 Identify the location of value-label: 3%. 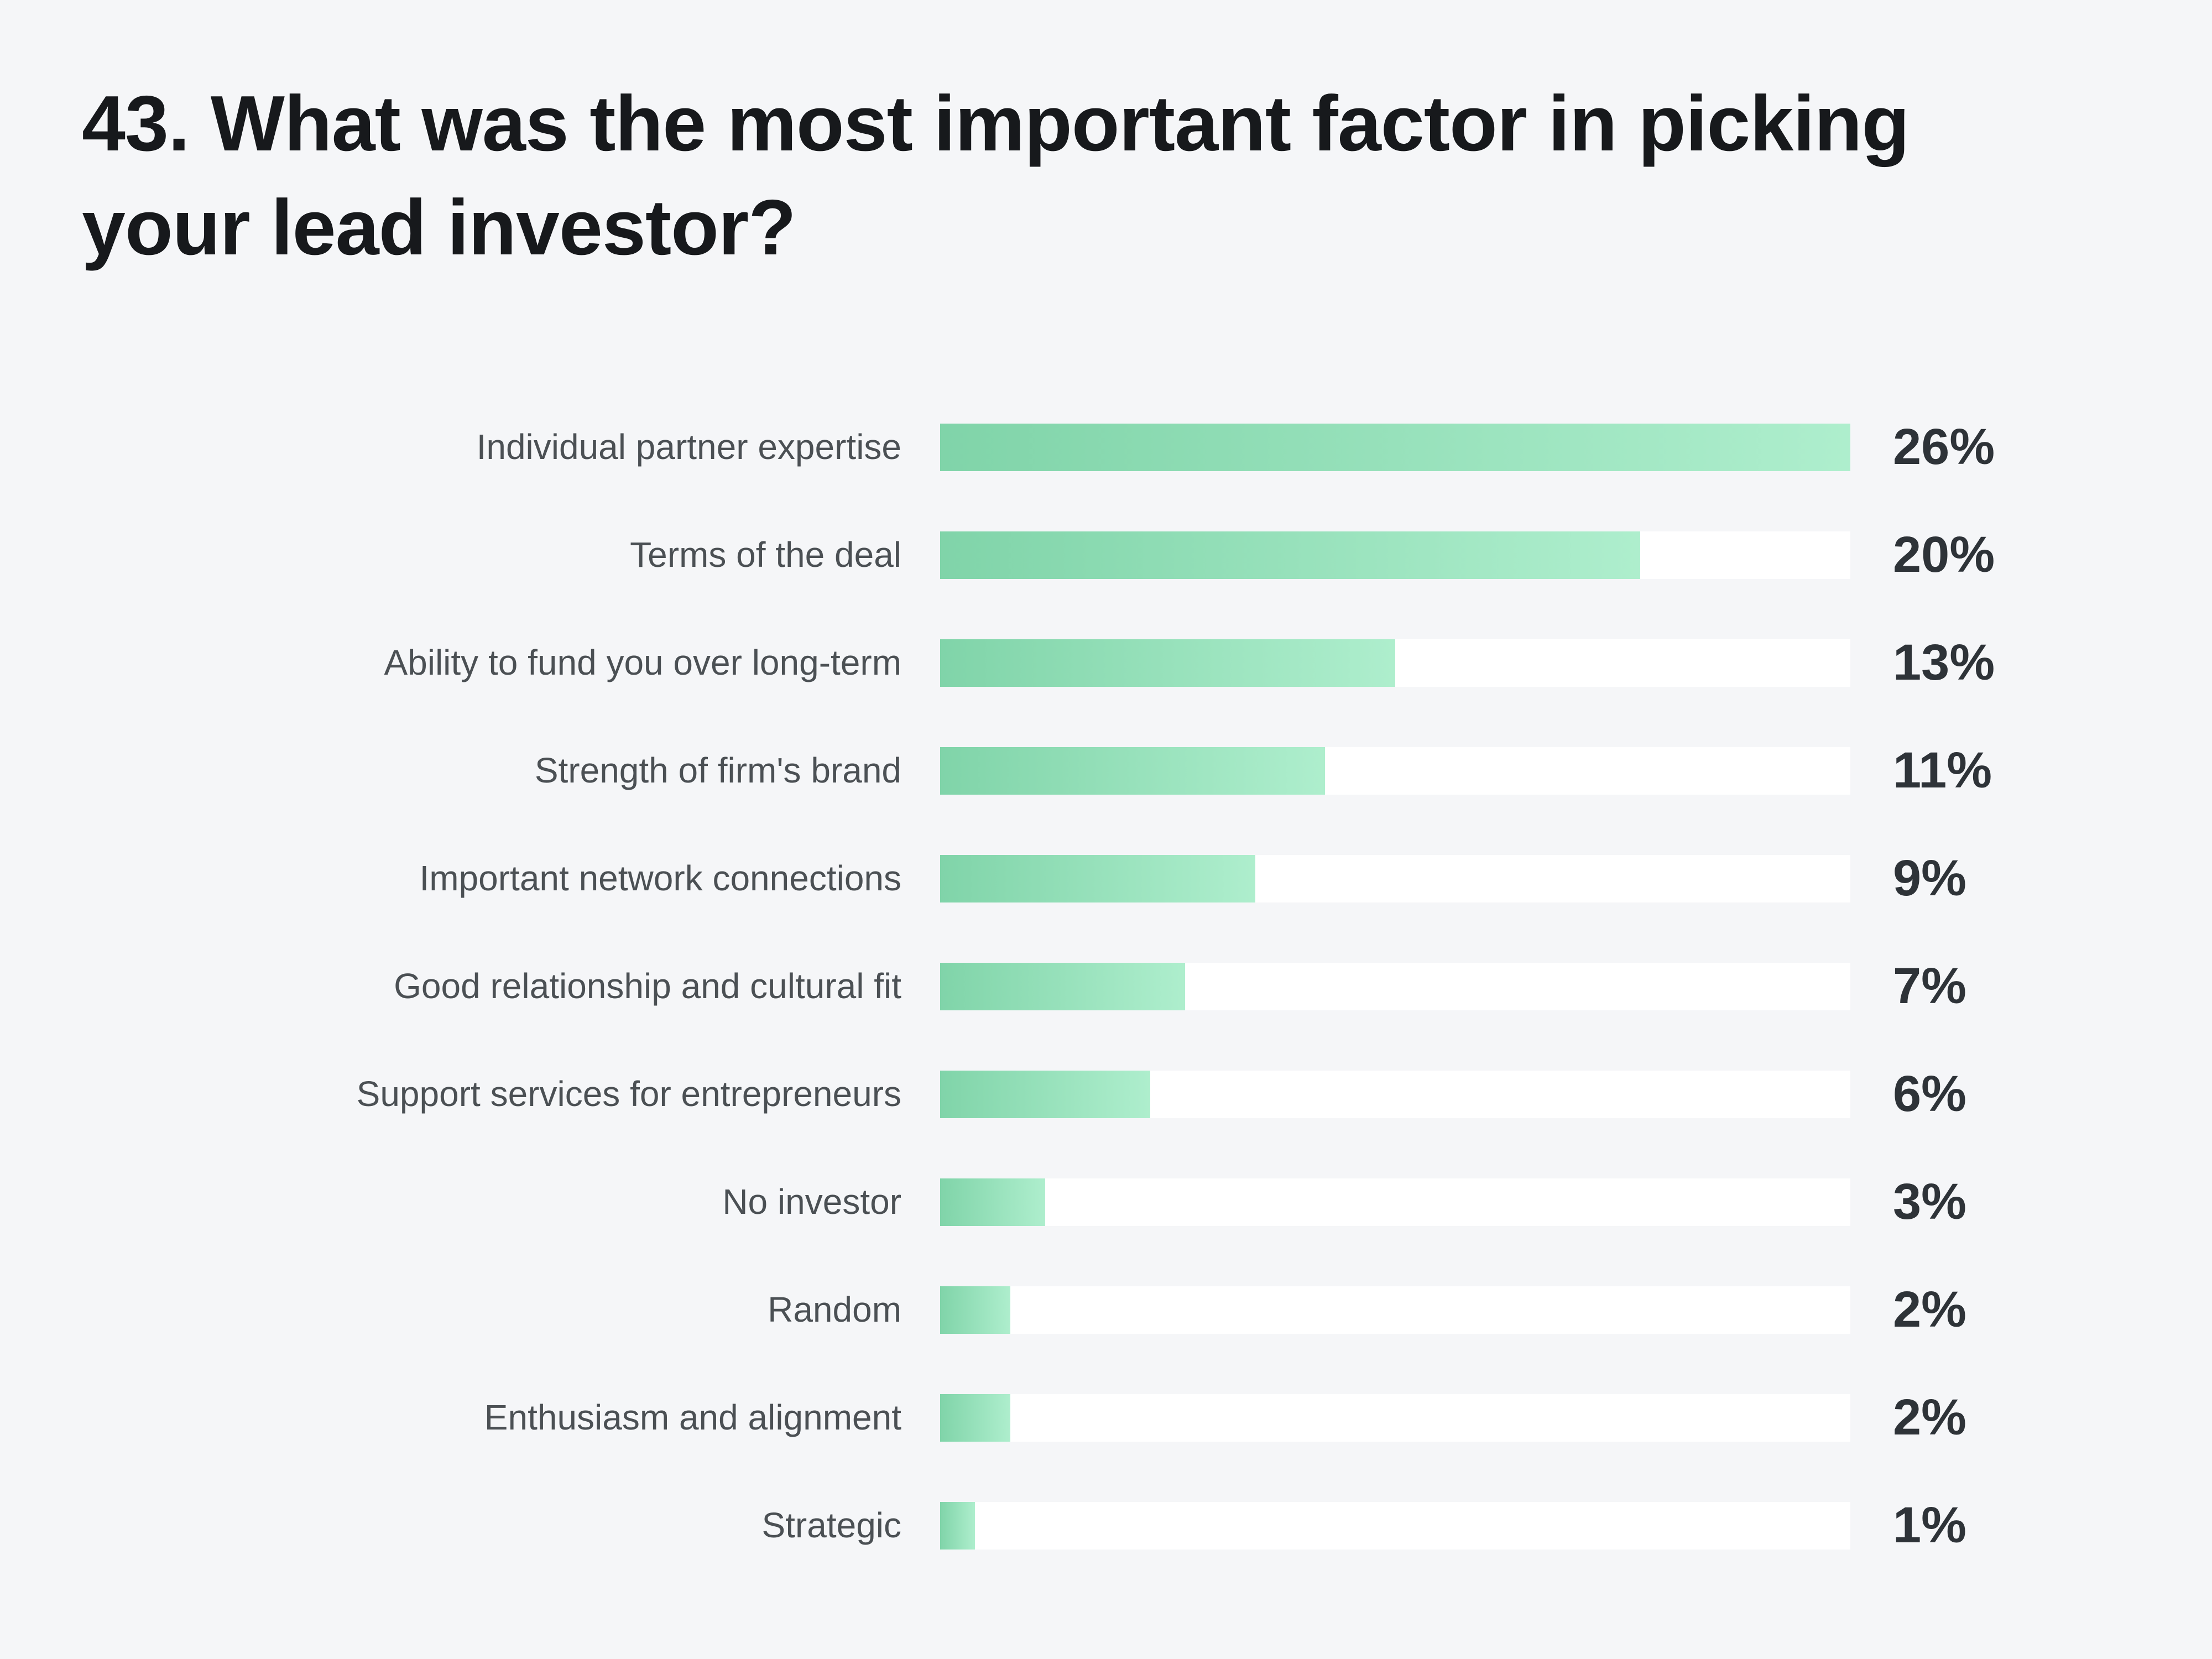
(1930, 1202).